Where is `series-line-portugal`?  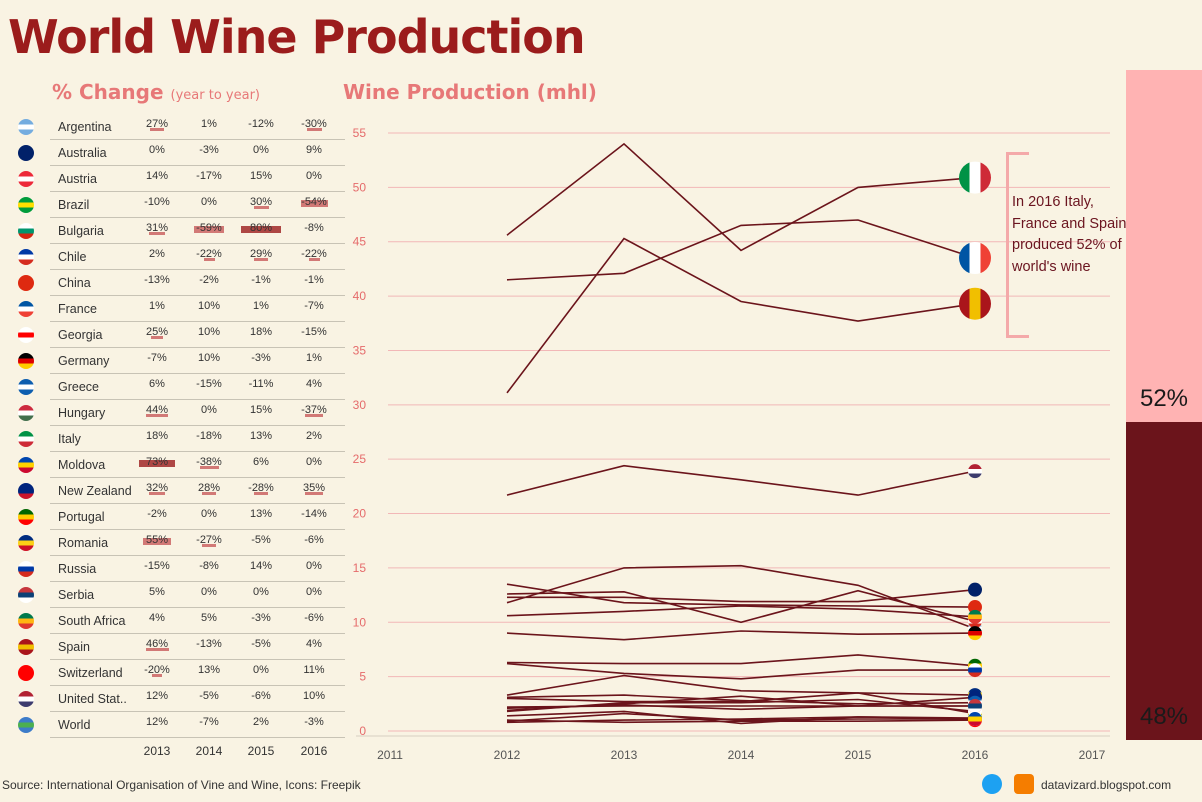 series-line-portugal is located at coordinates (741, 660).